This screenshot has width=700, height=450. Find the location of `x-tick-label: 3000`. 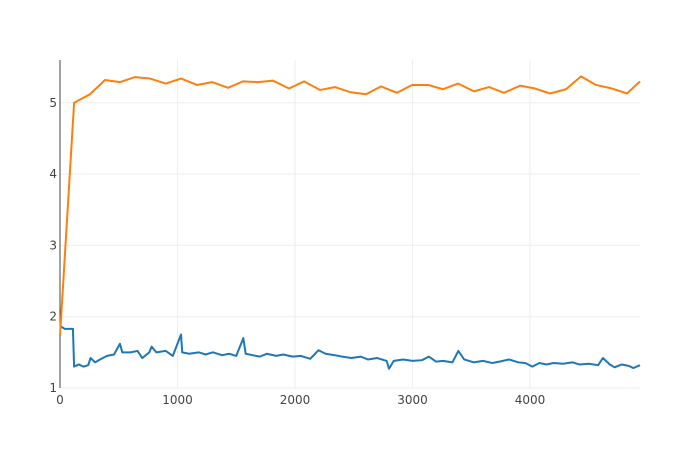

x-tick-label: 3000 is located at coordinates (412, 400).